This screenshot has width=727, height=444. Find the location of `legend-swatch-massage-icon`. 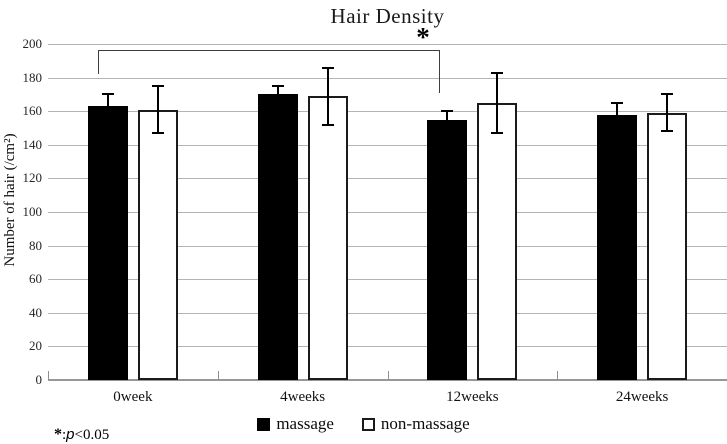

legend-swatch-massage-icon is located at coordinates (264, 424).